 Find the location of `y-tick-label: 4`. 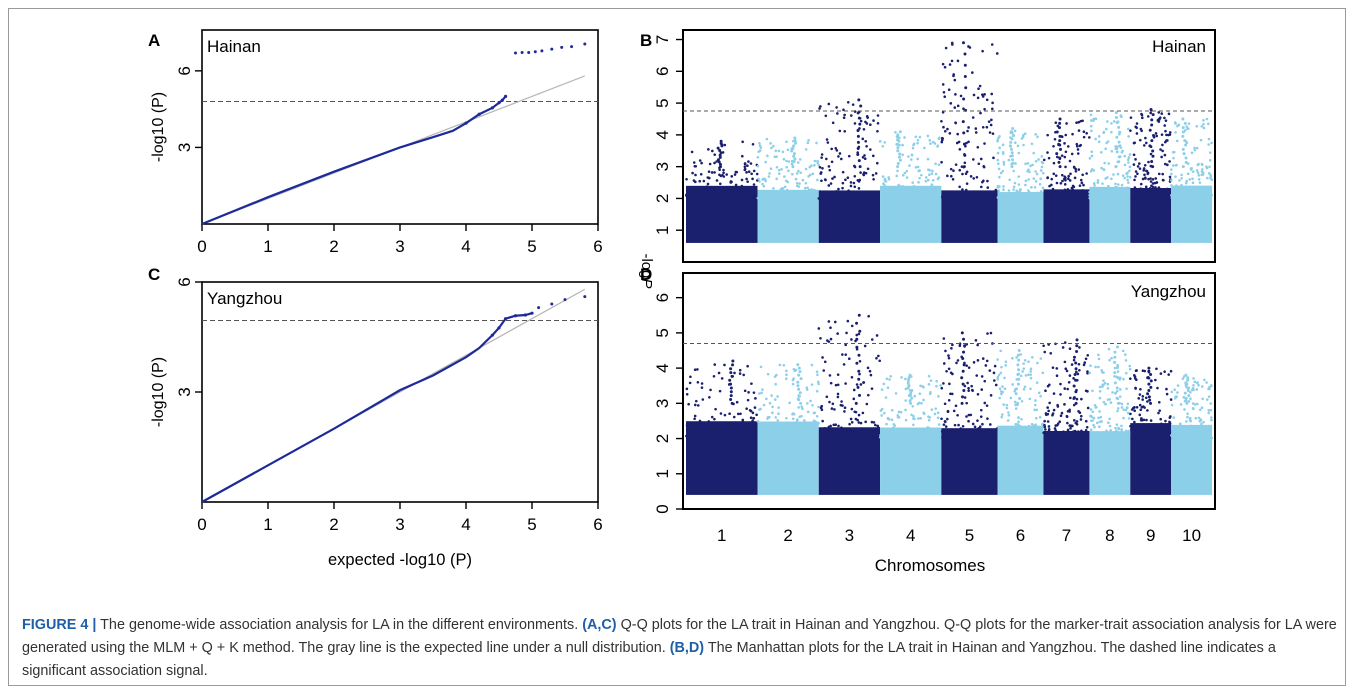

y-tick-label: 4 is located at coordinates (662, 367).